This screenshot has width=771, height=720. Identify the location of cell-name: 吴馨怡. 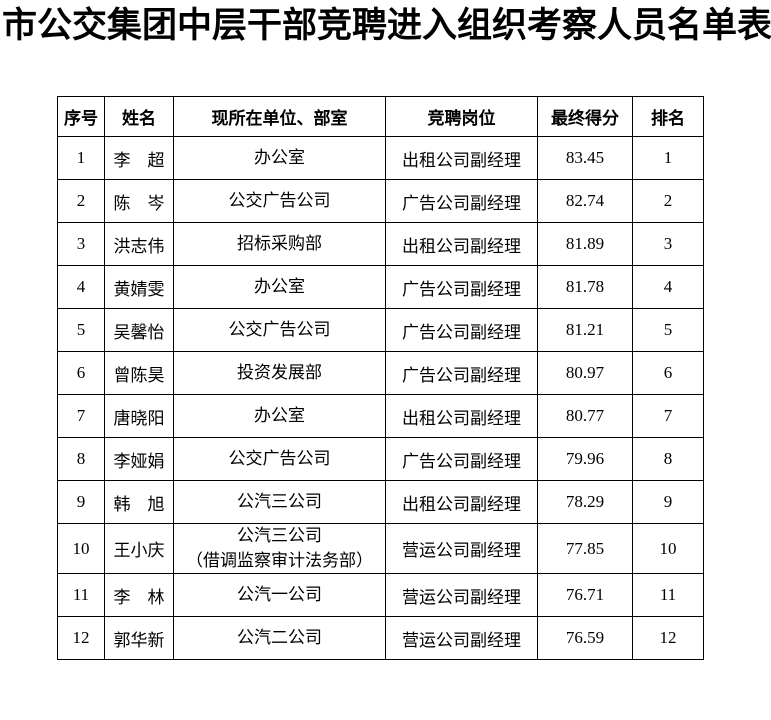
(139, 330).